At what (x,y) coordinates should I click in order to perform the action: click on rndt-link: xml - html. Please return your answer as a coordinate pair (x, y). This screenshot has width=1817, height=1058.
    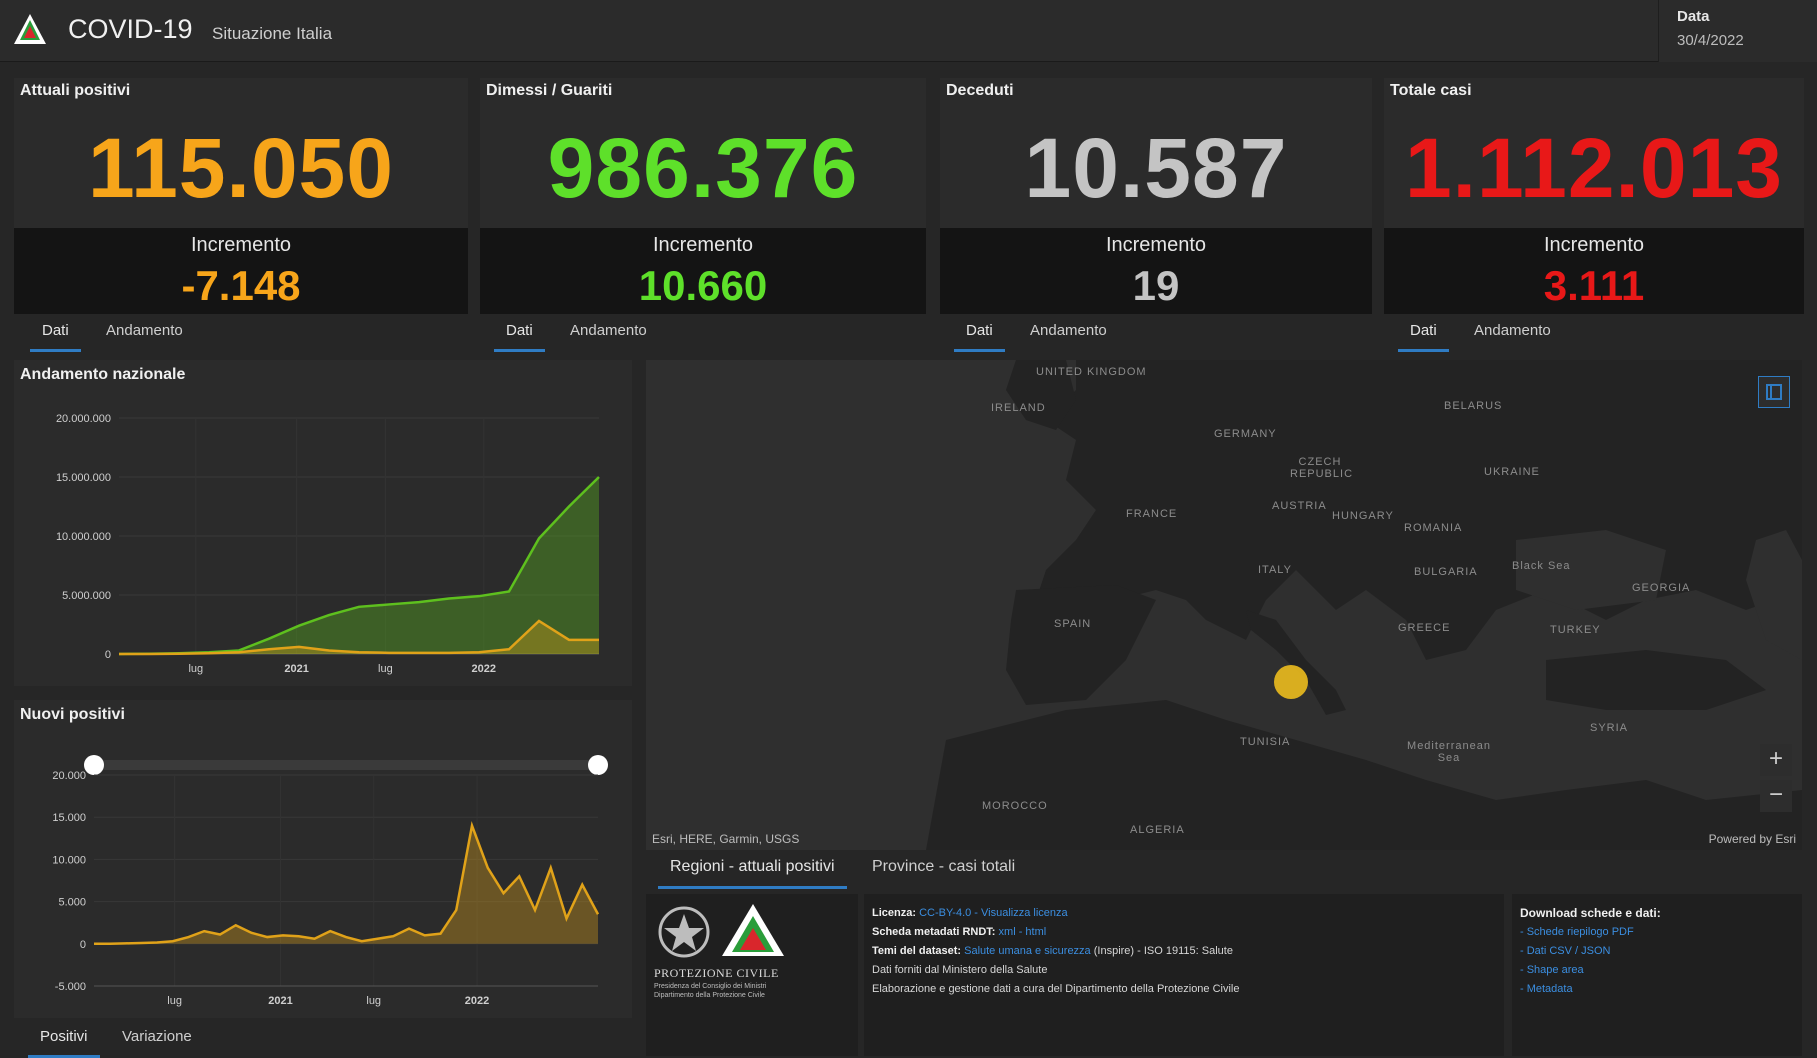
    Looking at the image, I should click on (1022, 932).